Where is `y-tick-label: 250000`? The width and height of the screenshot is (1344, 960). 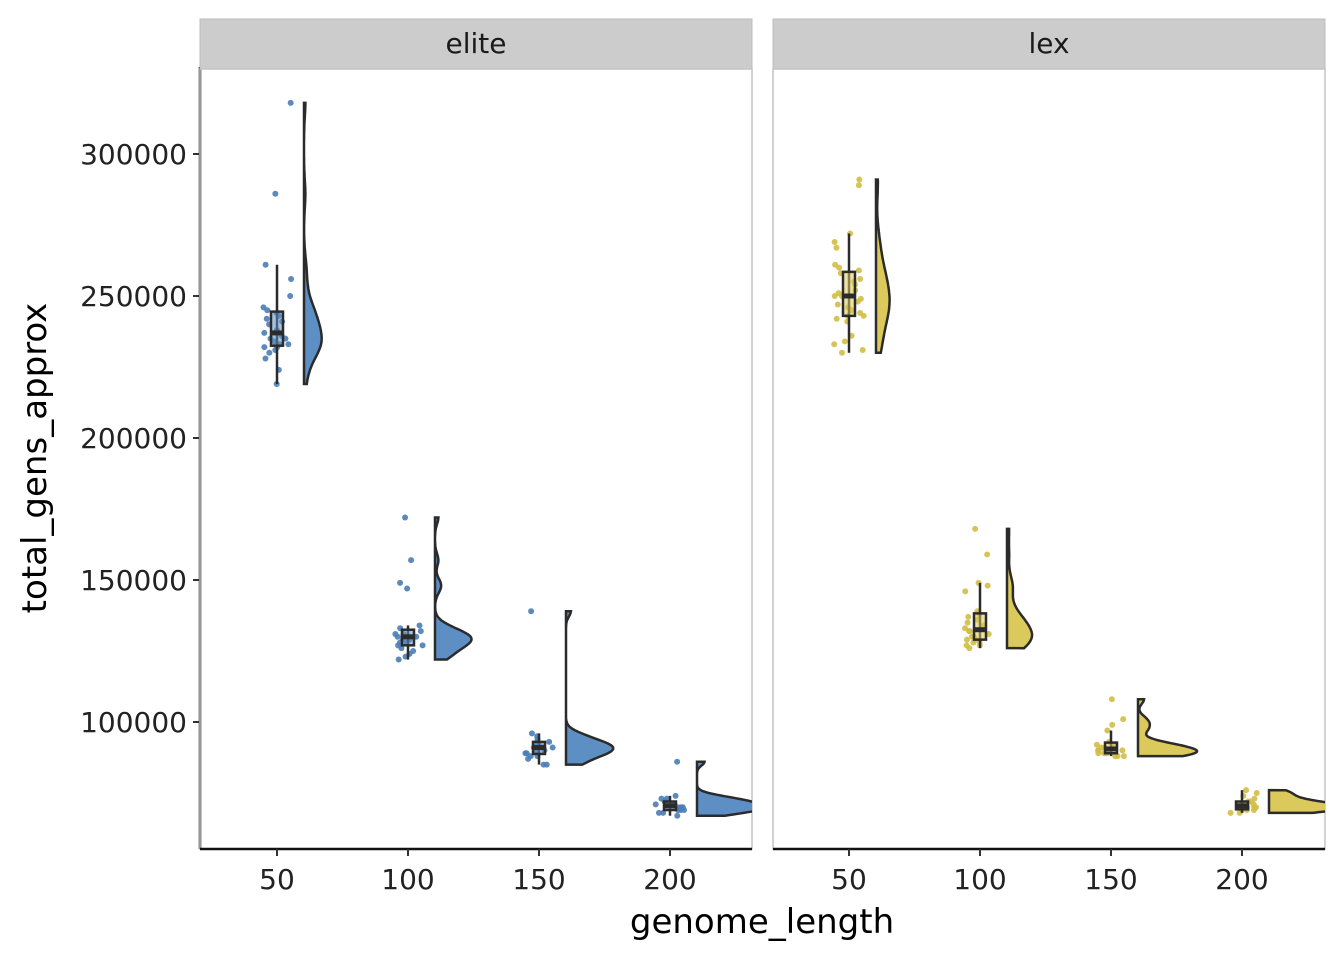
y-tick-label: 250000 is located at coordinates (133, 296).